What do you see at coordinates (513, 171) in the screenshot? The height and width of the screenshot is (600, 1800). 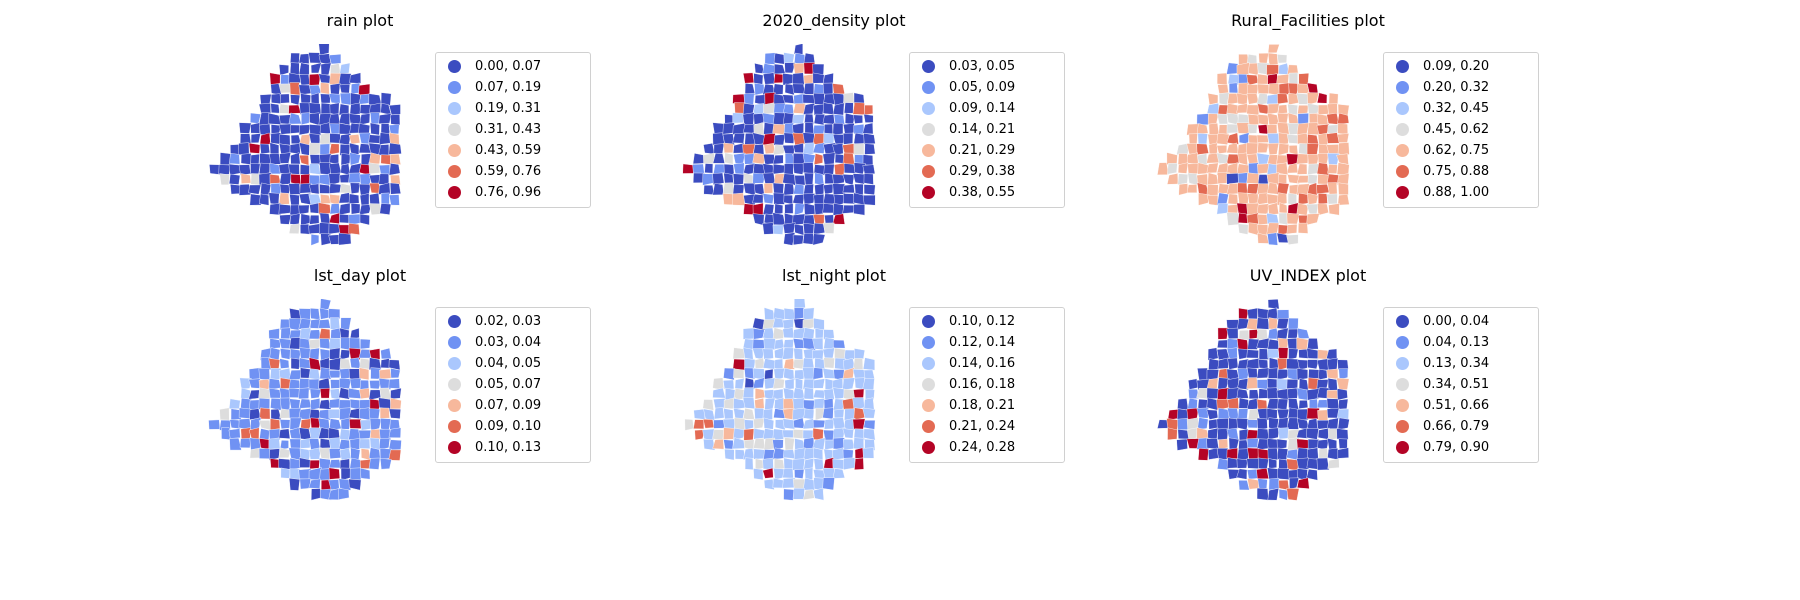 I see `legend-entry: 0.59, 0.76` at bounding box center [513, 171].